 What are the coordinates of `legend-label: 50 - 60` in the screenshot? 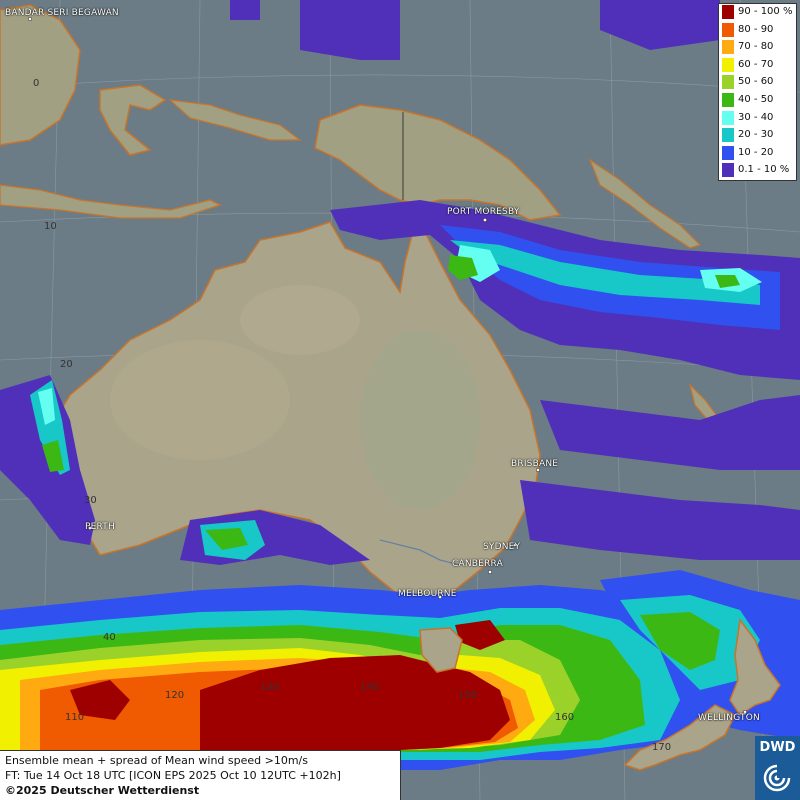 It's located at (756, 82).